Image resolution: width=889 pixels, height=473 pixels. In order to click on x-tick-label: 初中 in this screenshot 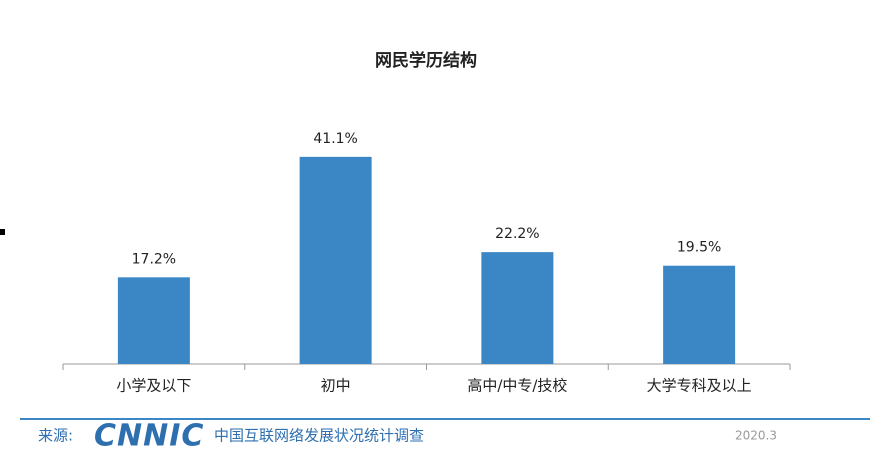, I will do `click(336, 386)`.